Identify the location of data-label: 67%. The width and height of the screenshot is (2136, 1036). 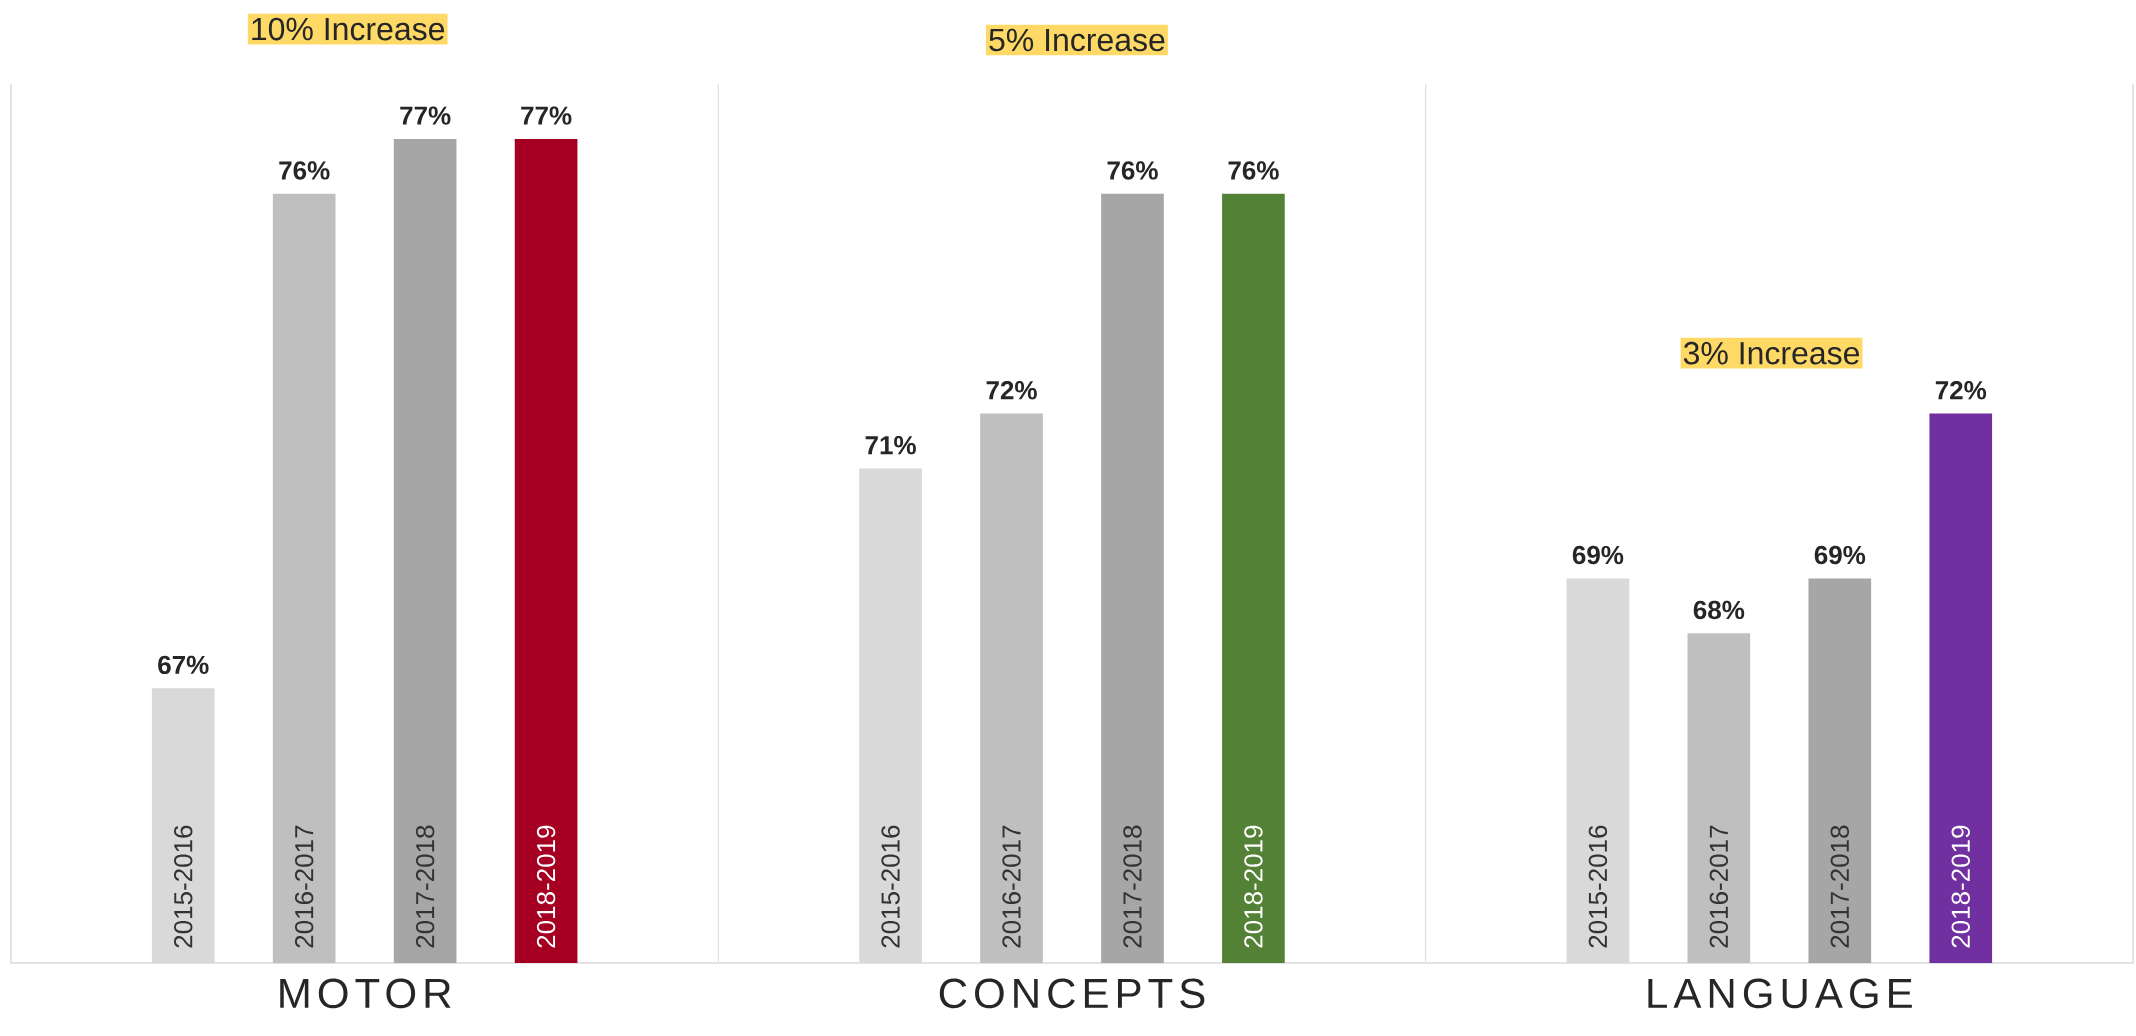
(183, 665).